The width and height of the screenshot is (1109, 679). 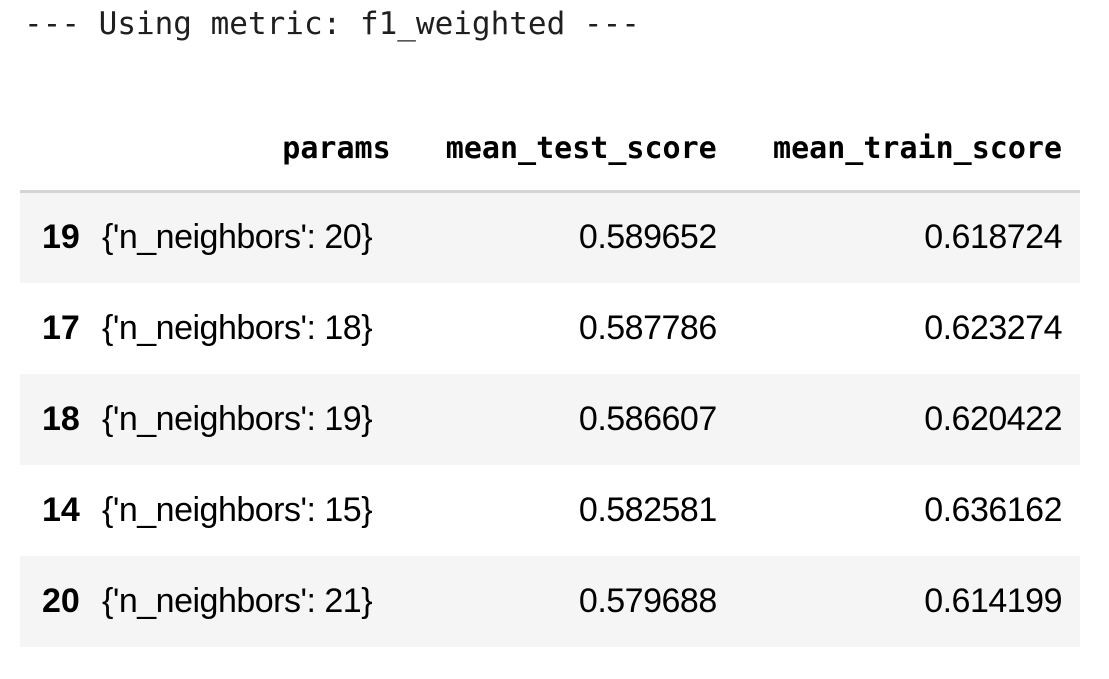 I want to click on mean-train-score-cell: 0.636162, so click(x=993, y=509).